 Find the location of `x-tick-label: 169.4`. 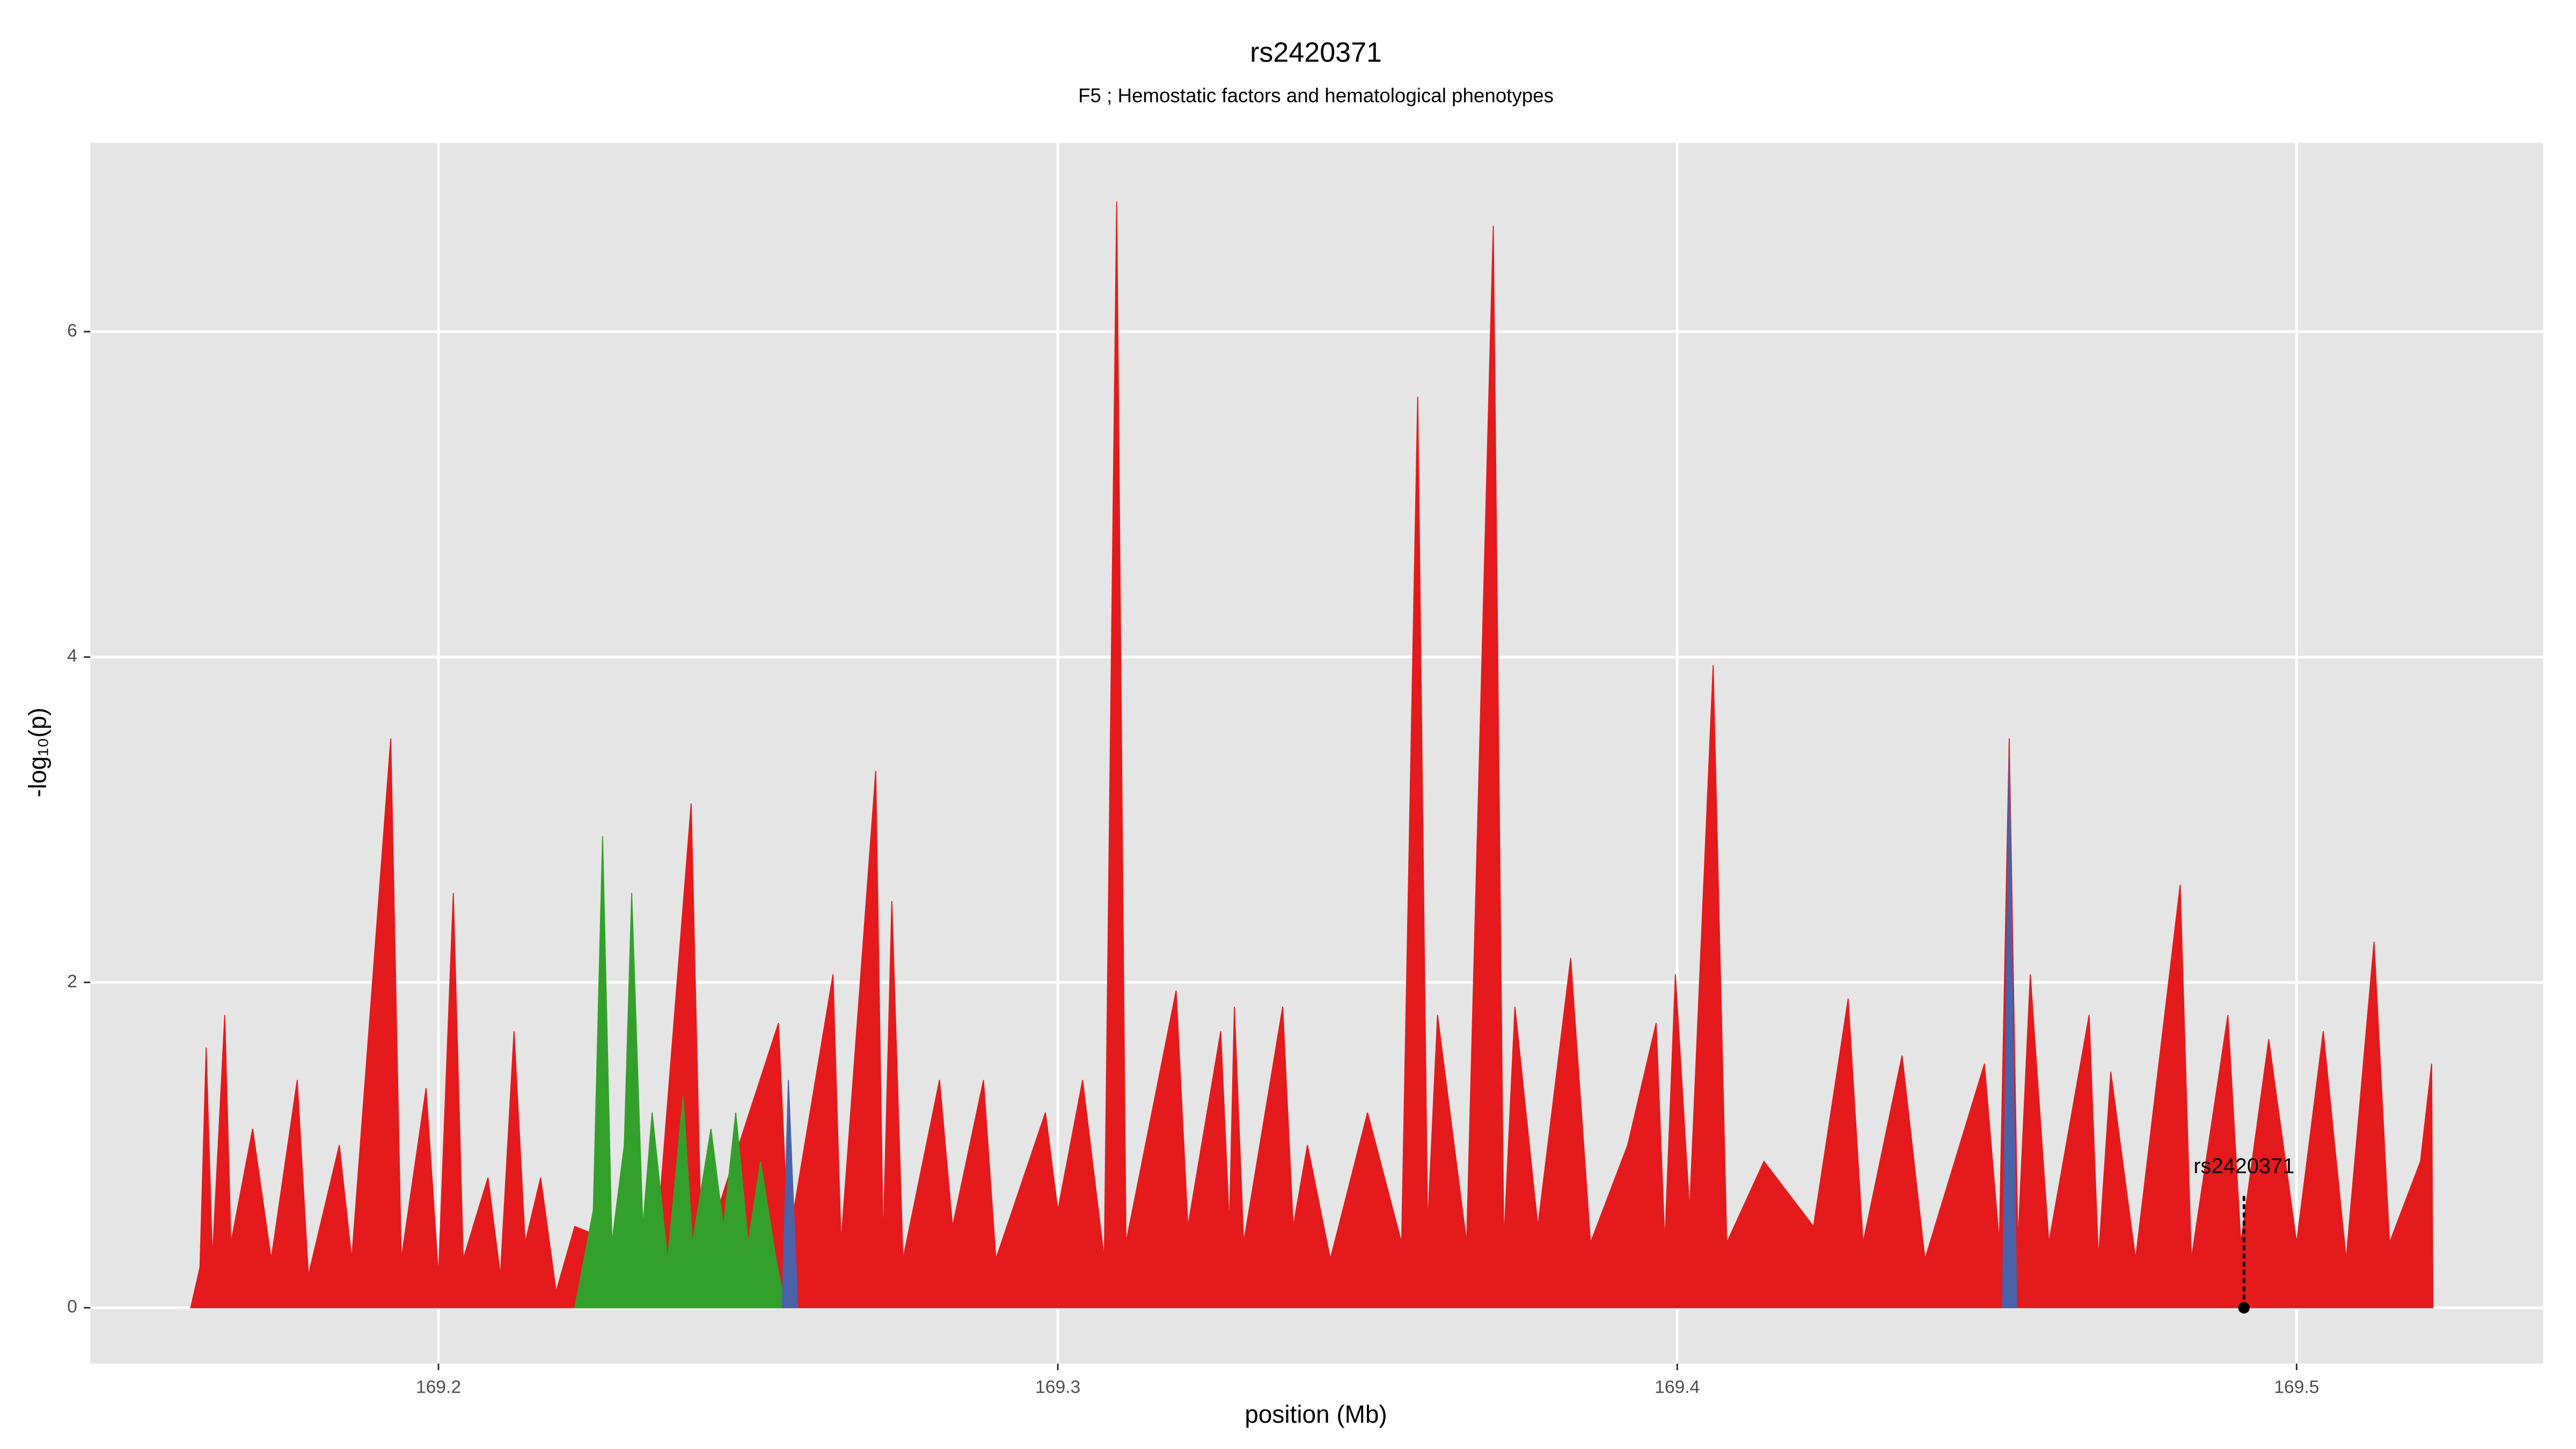

x-tick-label: 169.4 is located at coordinates (1677, 1387).